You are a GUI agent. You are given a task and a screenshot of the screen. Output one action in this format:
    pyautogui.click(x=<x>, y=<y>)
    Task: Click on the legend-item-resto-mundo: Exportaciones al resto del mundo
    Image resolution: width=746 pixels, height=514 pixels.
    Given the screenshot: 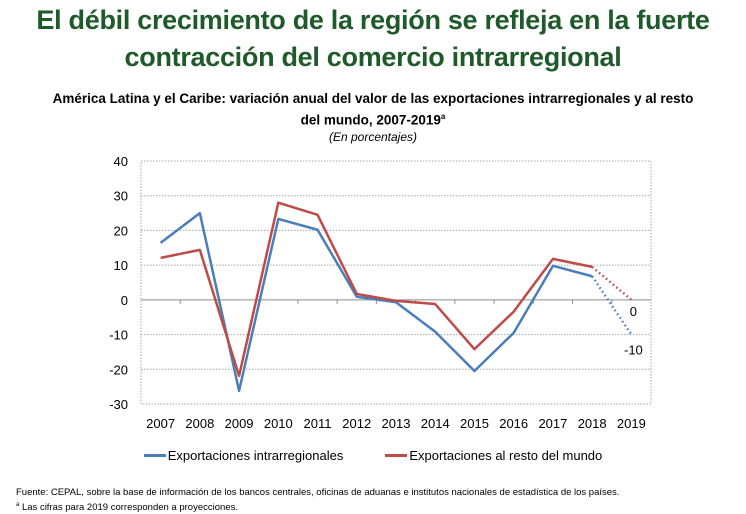 What is the action you would take?
    pyautogui.click(x=493, y=455)
    